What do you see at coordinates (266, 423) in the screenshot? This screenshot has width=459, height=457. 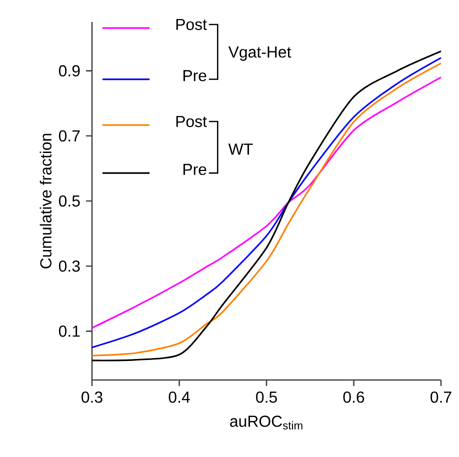 I see `x-axis-title: auROC$_{stim}$` at bounding box center [266, 423].